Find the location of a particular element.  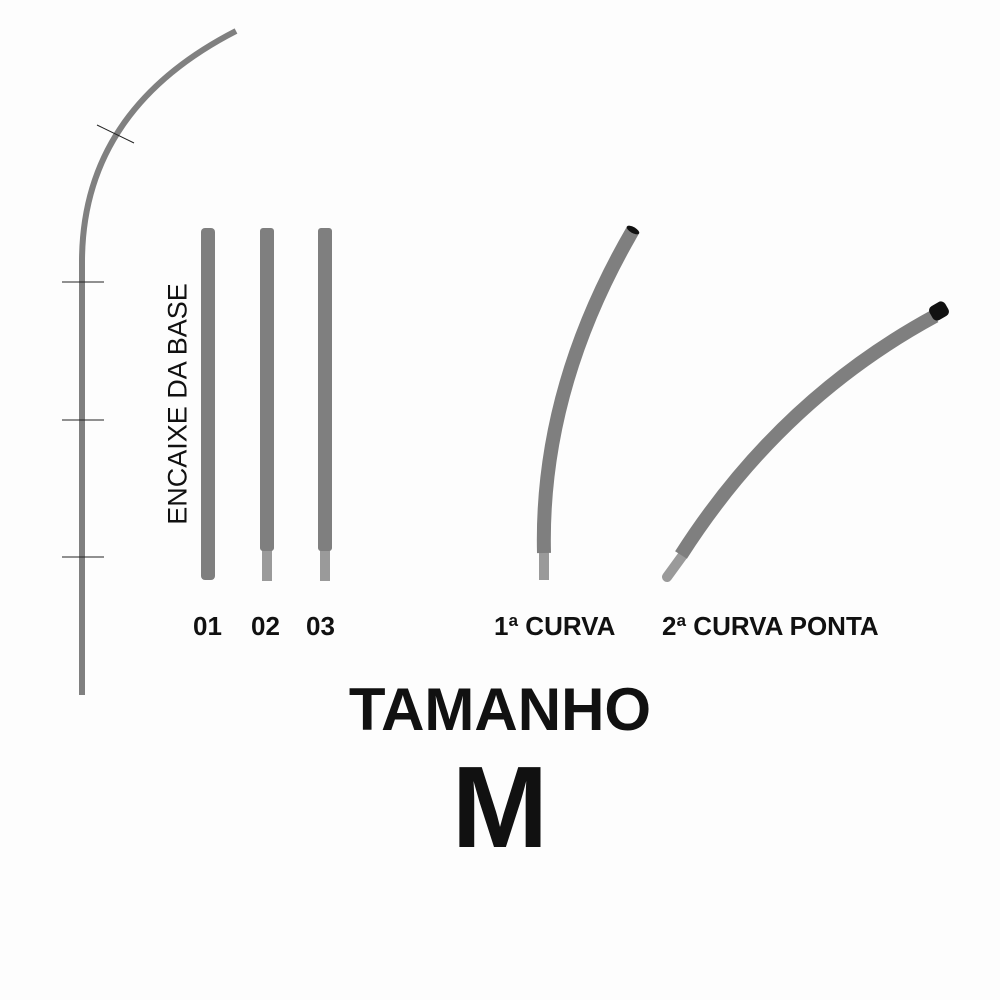

piece-03-label: 03 is located at coordinates (320, 626).